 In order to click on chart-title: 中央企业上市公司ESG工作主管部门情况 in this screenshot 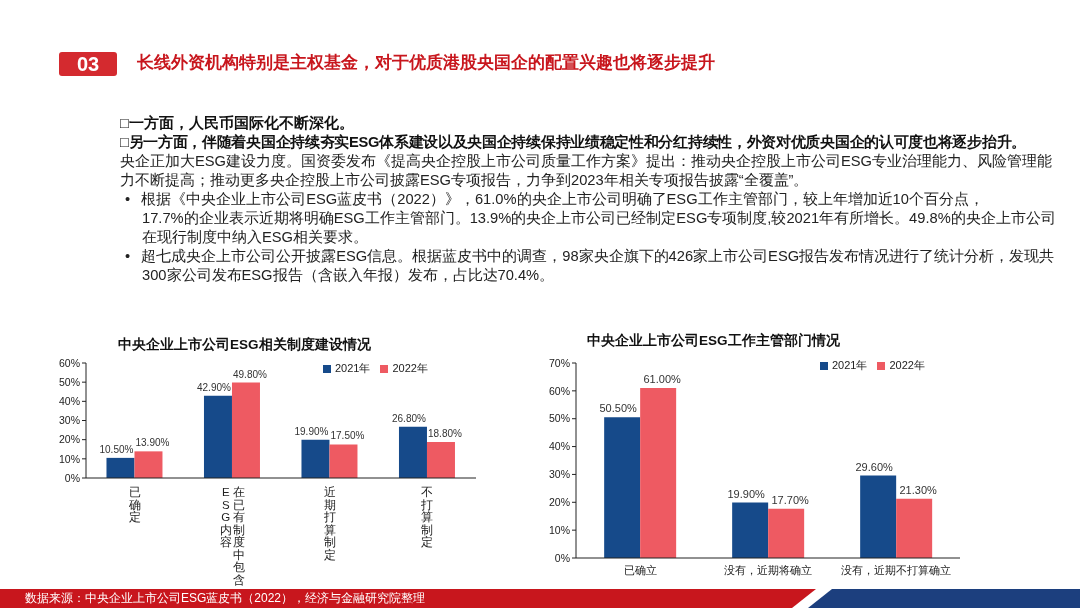, I will do `click(713, 341)`.